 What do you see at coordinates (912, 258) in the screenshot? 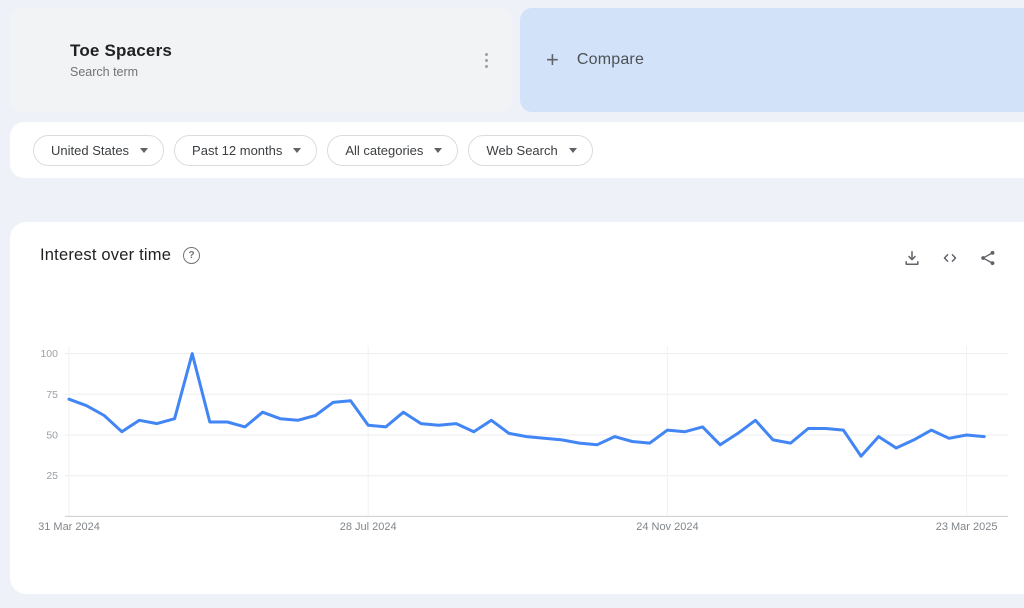
I see `download-icon` at bounding box center [912, 258].